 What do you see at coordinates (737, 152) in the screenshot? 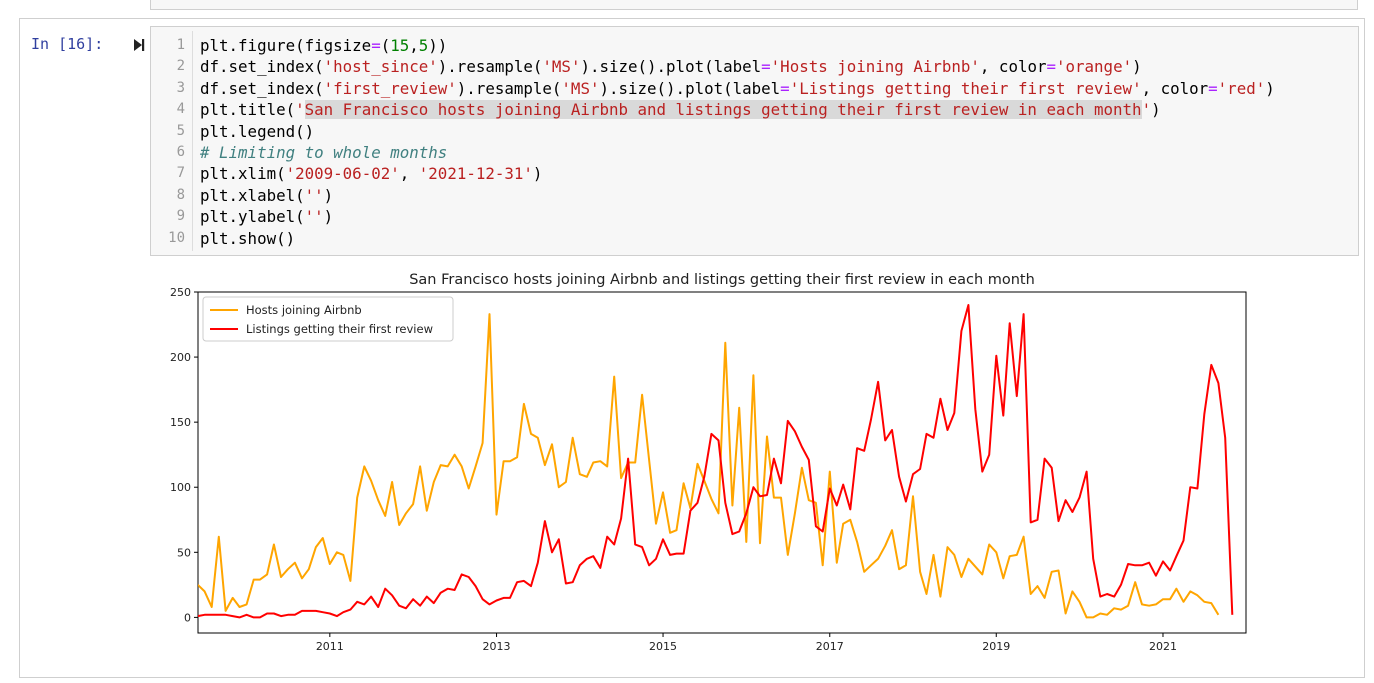
I see `code-line: # Limiting to whole months` at bounding box center [737, 152].